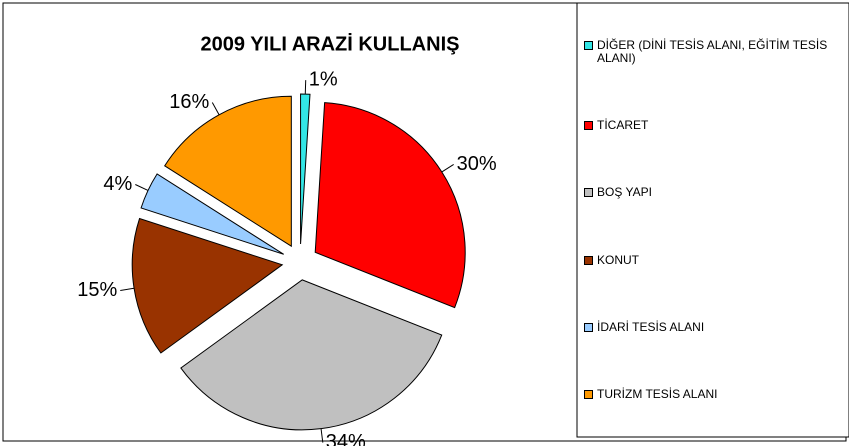 The height and width of the screenshot is (446, 849). What do you see at coordinates (117, 184) in the screenshot?
I see `data-label: 4%` at bounding box center [117, 184].